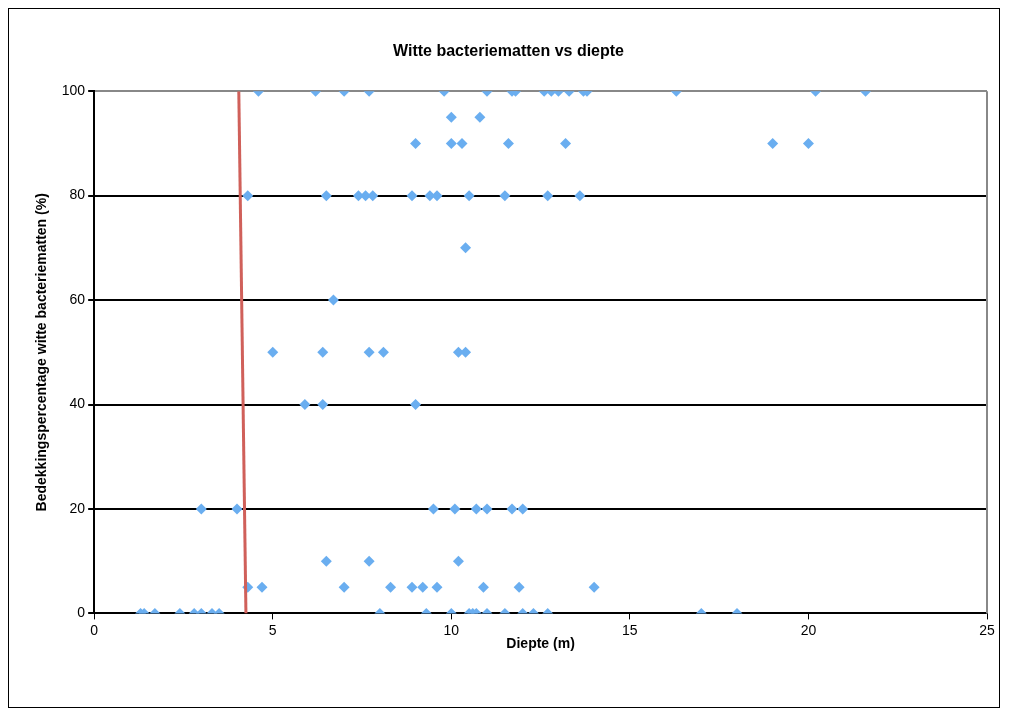 The image size is (1009, 717). I want to click on y-tick-label: 40, so click(77, 403).